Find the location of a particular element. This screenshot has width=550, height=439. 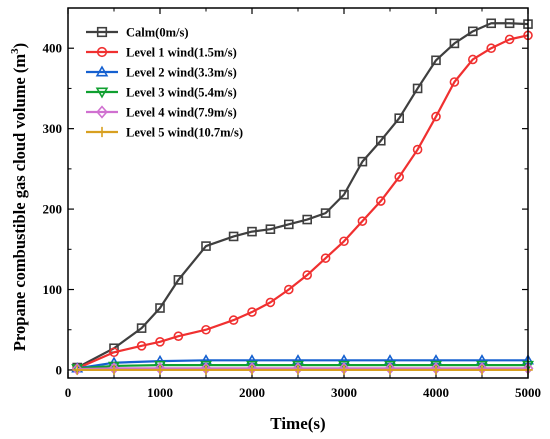

y-tick-label: 200 is located at coordinates (53, 209).